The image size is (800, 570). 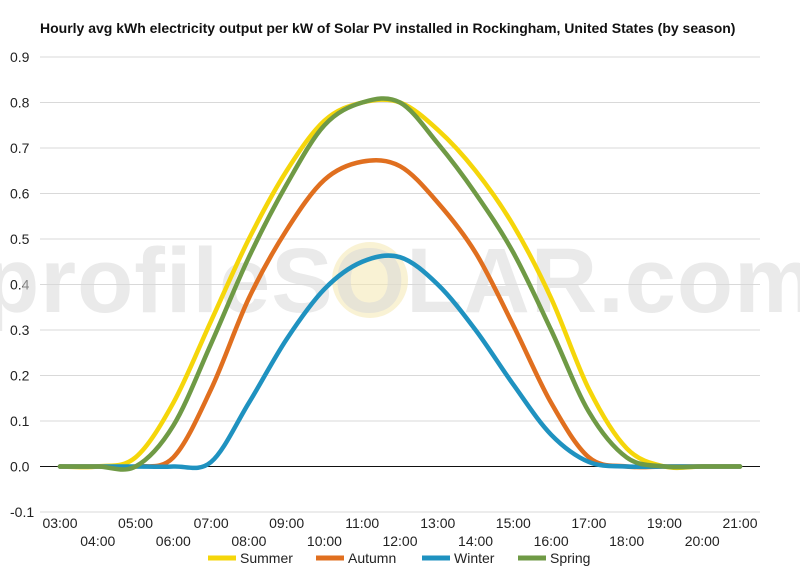 What do you see at coordinates (20, 421) in the screenshot?
I see `y-tick-label: 0.1` at bounding box center [20, 421].